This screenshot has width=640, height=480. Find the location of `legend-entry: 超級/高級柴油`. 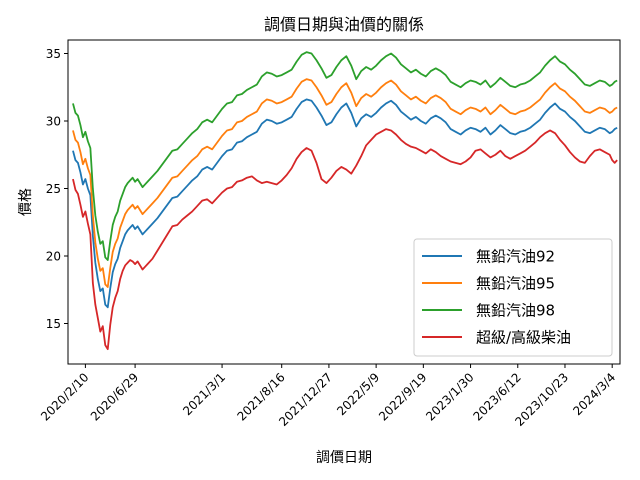

legend-entry: 超級/高級柴油 is located at coordinates (523, 338).